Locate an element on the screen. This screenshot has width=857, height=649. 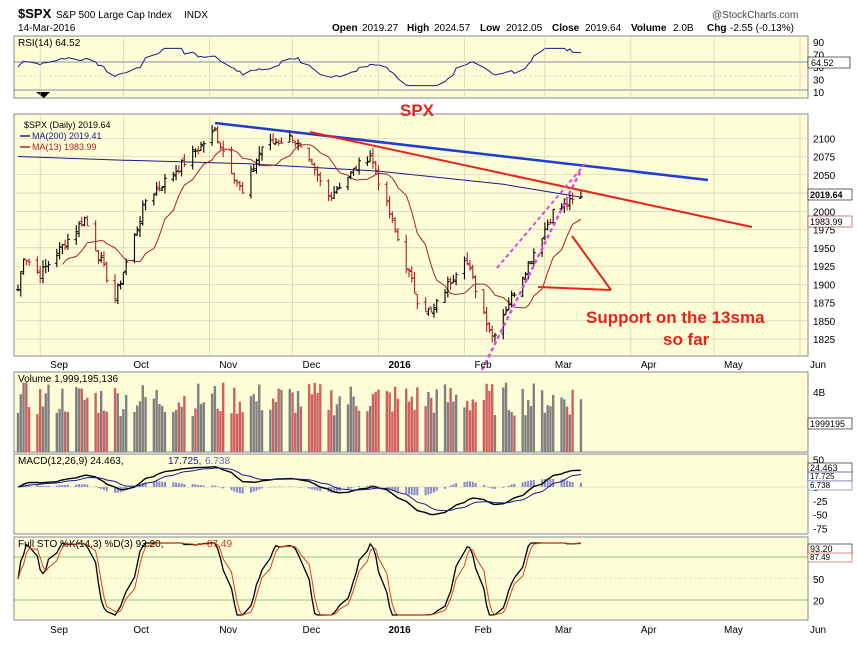
close-badge-text: 2019.64 is located at coordinates (826, 195).